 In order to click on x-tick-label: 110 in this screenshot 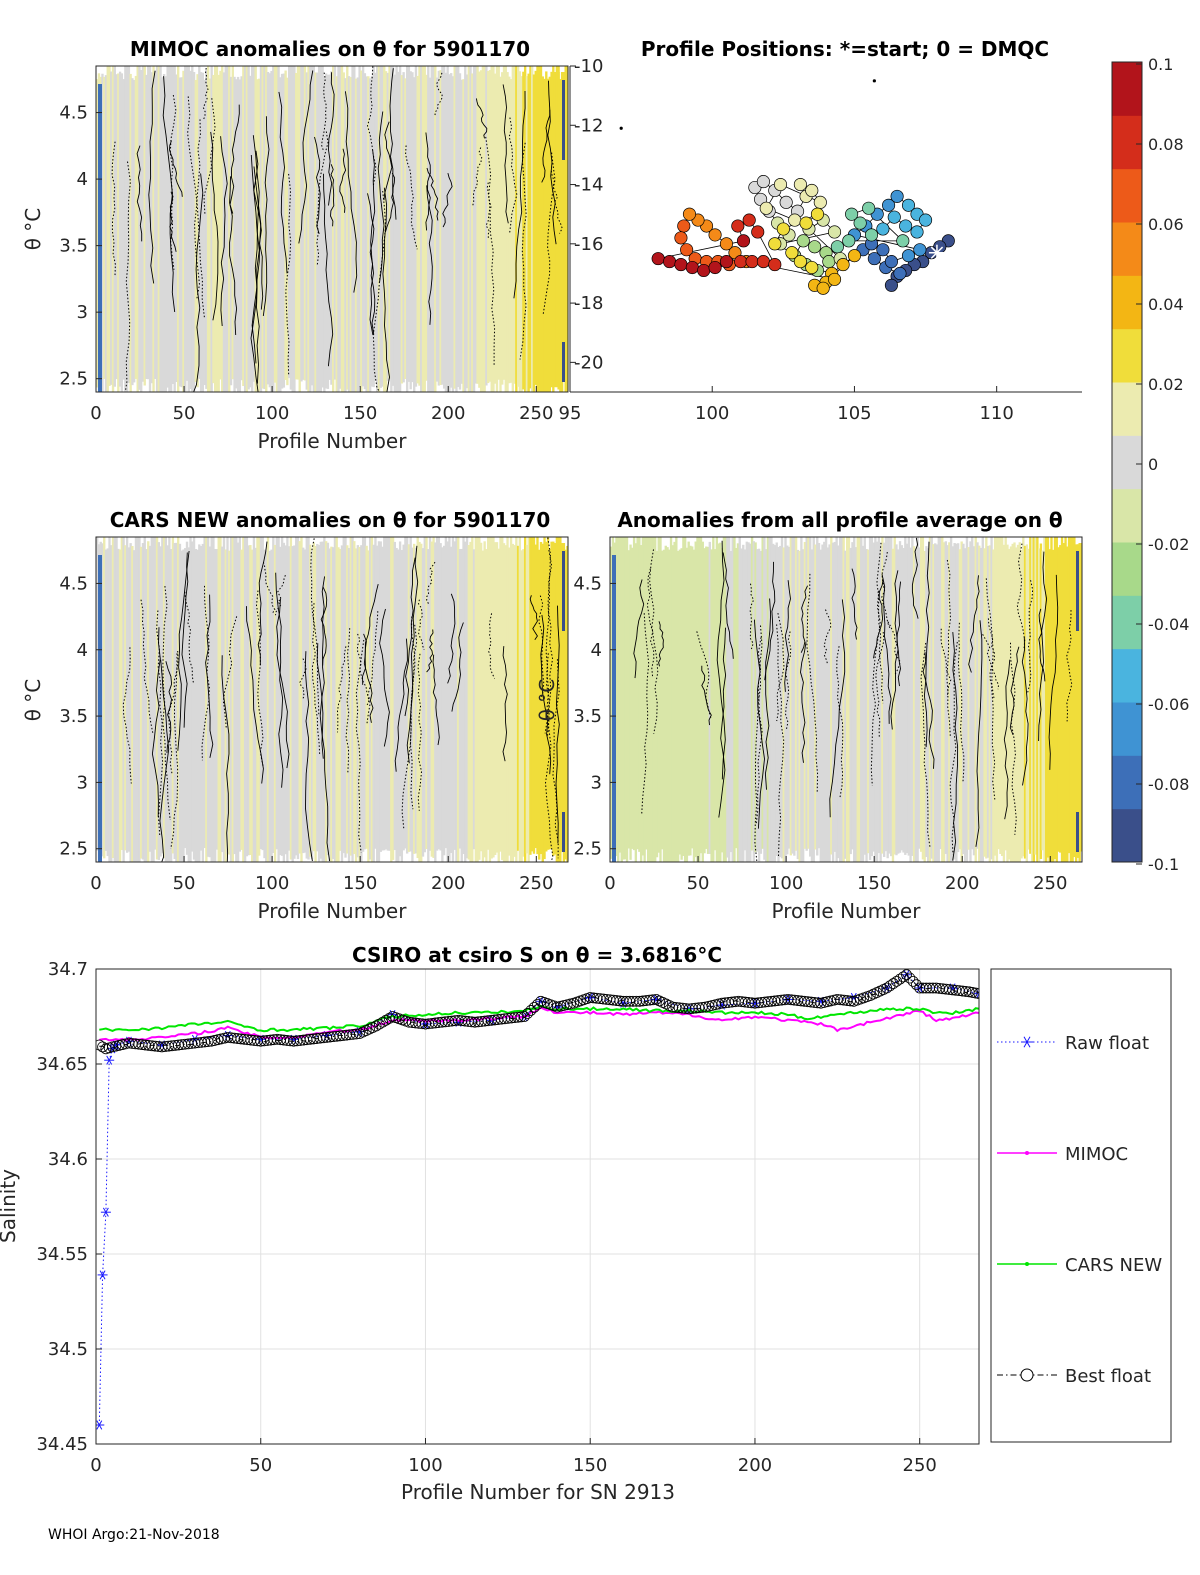, I will do `click(996, 413)`.